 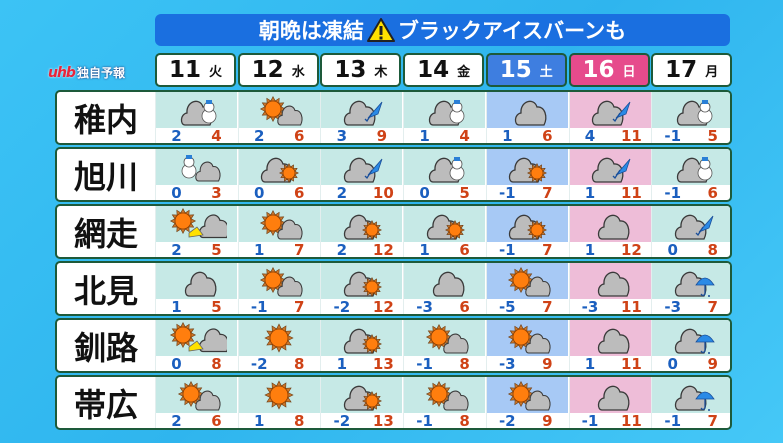 I want to click on uhb-logo: uhb 独自予報, so click(x=86, y=72).